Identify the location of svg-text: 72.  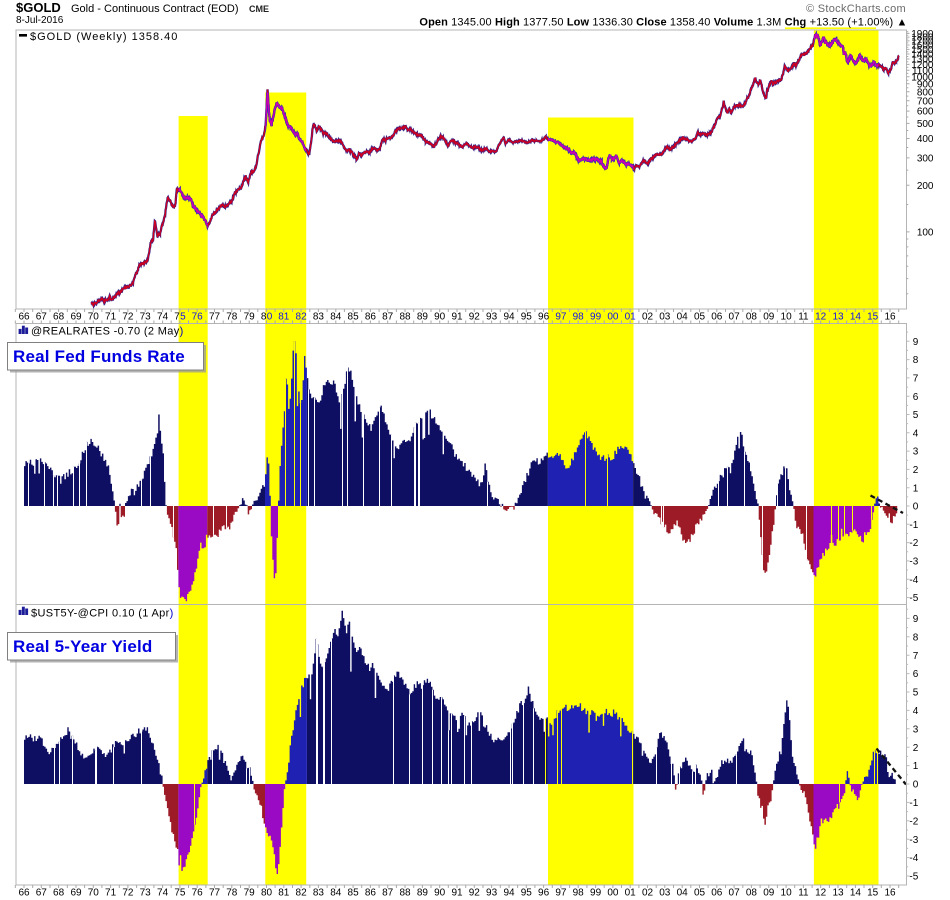
(128, 317).